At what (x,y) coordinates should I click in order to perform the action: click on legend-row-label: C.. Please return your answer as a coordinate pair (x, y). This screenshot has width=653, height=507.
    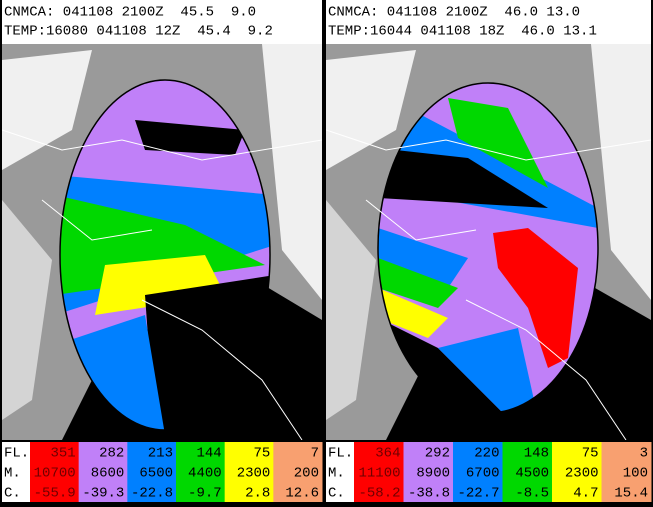
    Looking at the image, I should click on (12, 494).